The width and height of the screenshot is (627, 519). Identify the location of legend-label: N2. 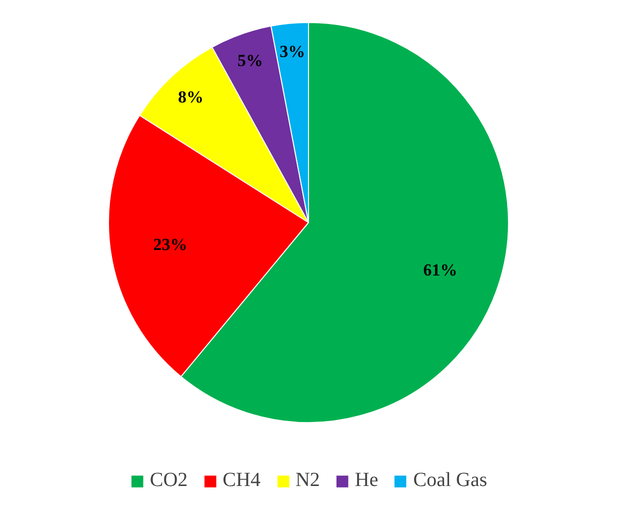
(307, 480).